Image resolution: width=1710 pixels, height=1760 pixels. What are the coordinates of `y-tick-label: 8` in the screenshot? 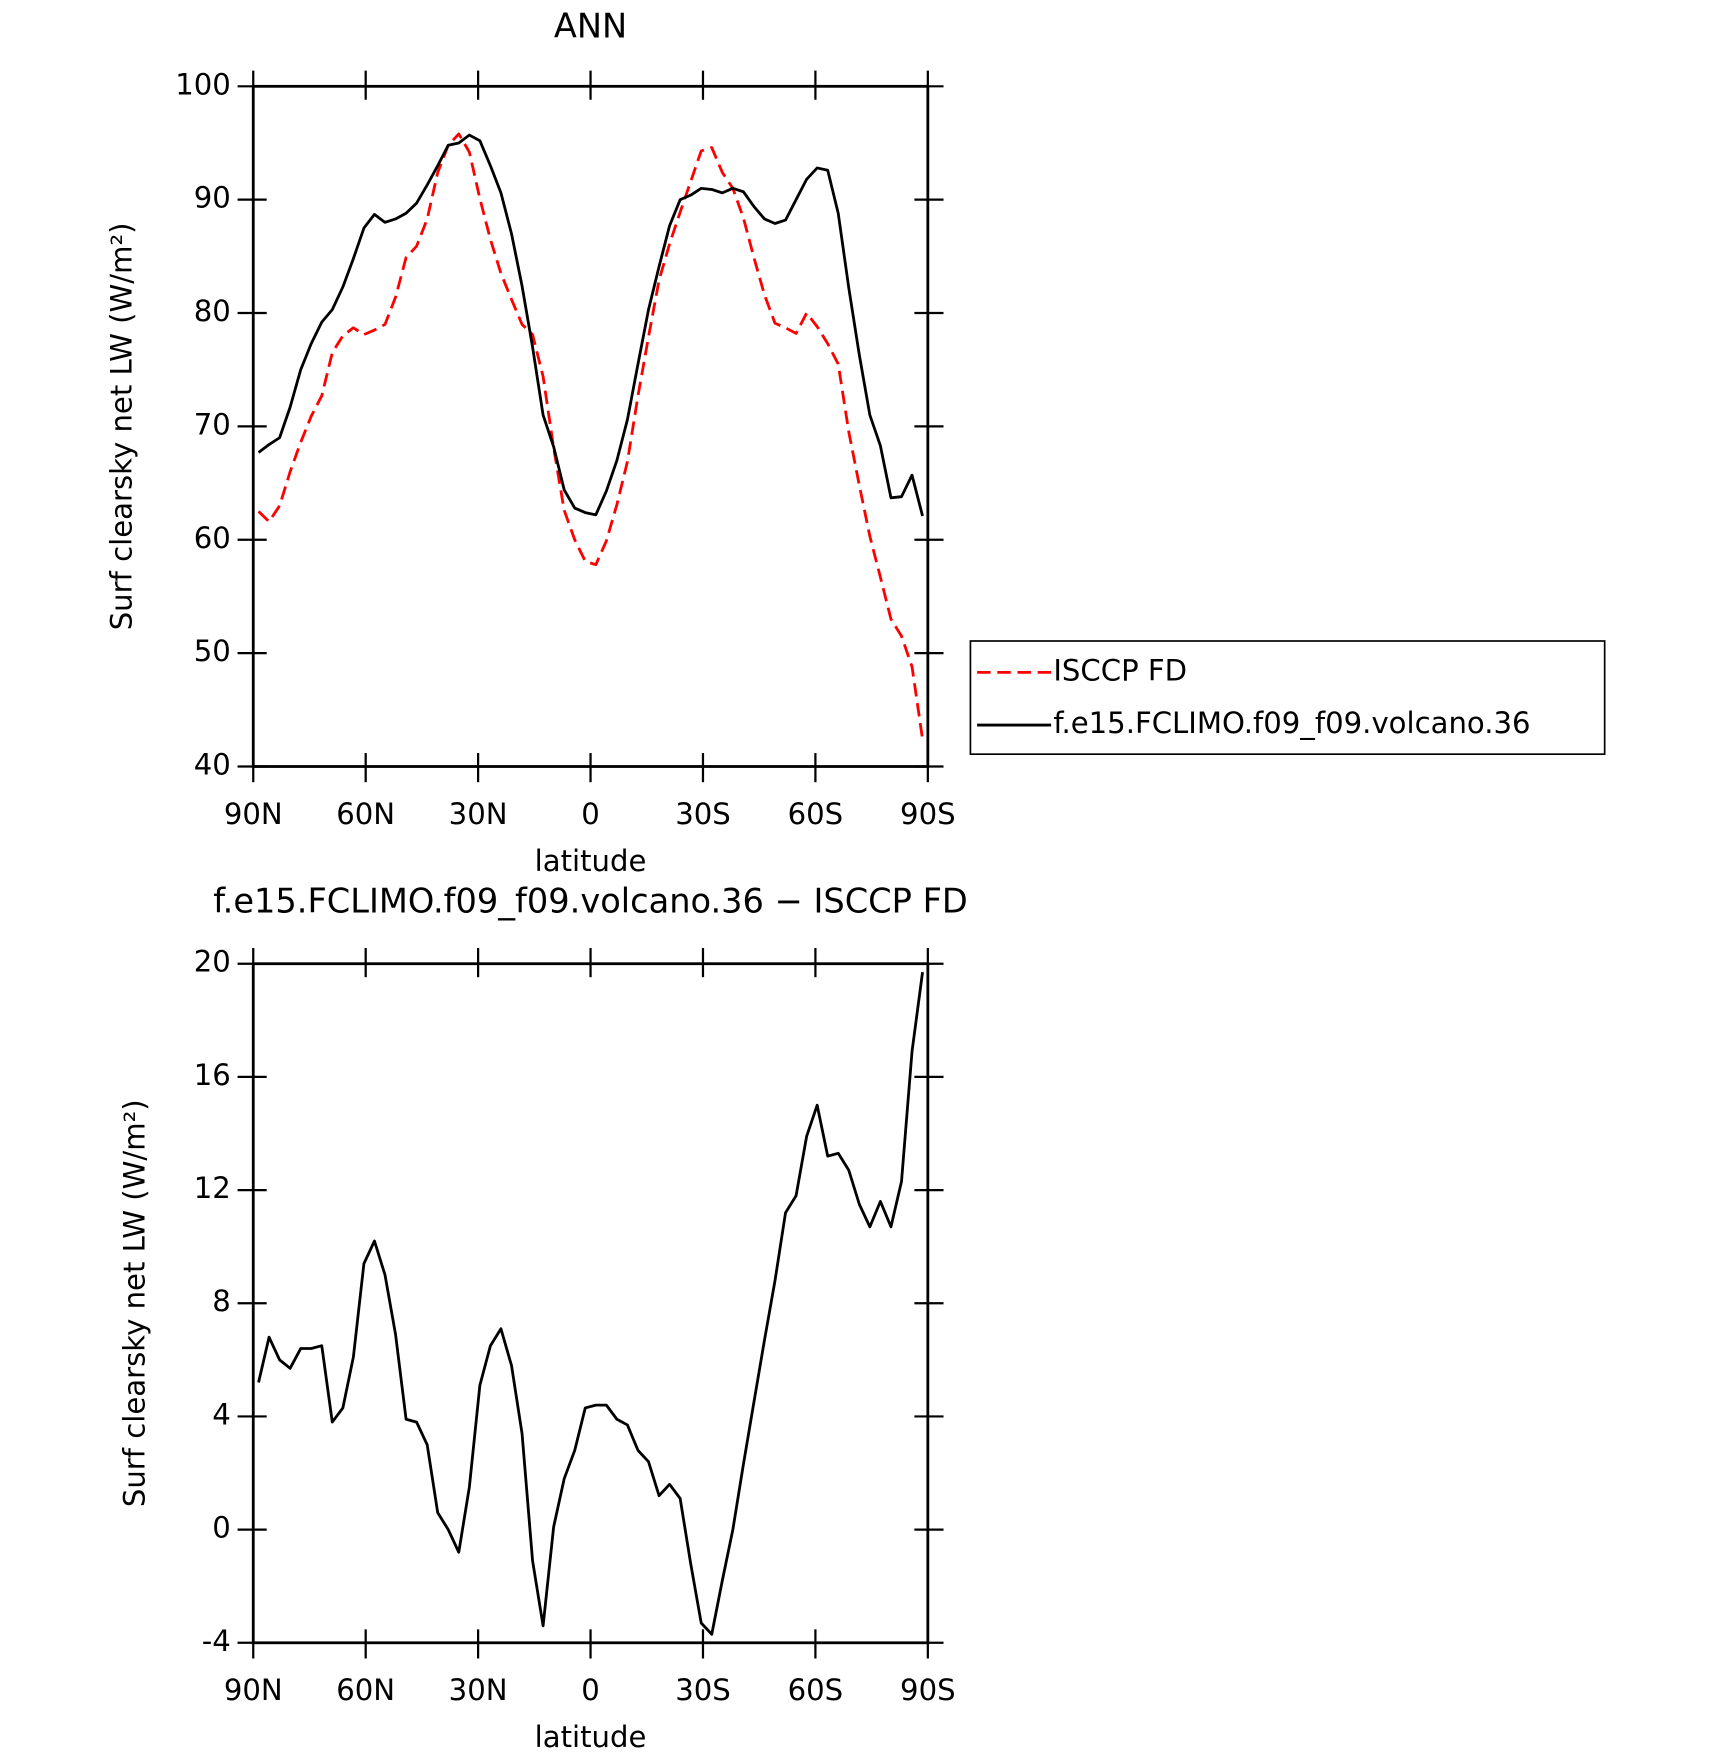 It's located at (221, 1301).